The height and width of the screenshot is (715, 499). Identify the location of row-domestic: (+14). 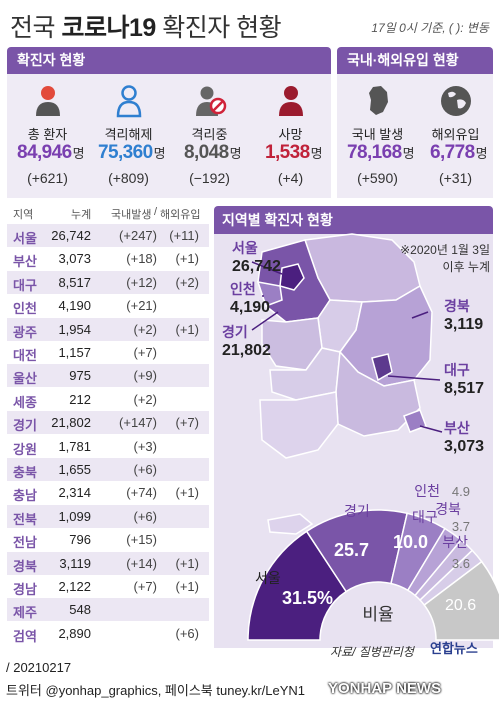
(141, 563).